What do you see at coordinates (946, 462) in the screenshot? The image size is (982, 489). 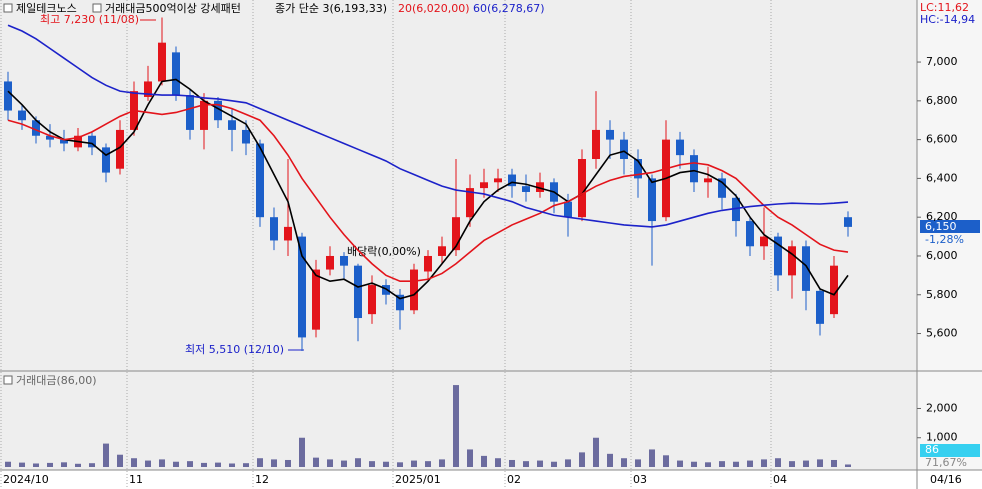 I see `ratio-tag: 71,67%` at bounding box center [946, 462].